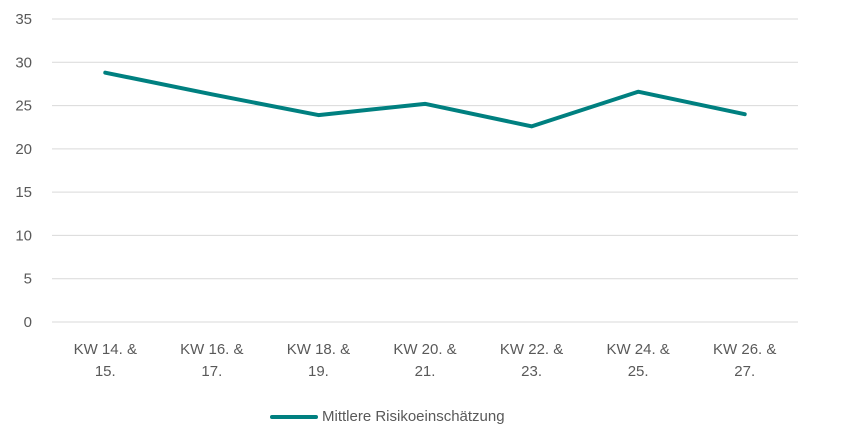 The width and height of the screenshot is (841, 443). I want to click on x-tick-label: 15., so click(105, 371).